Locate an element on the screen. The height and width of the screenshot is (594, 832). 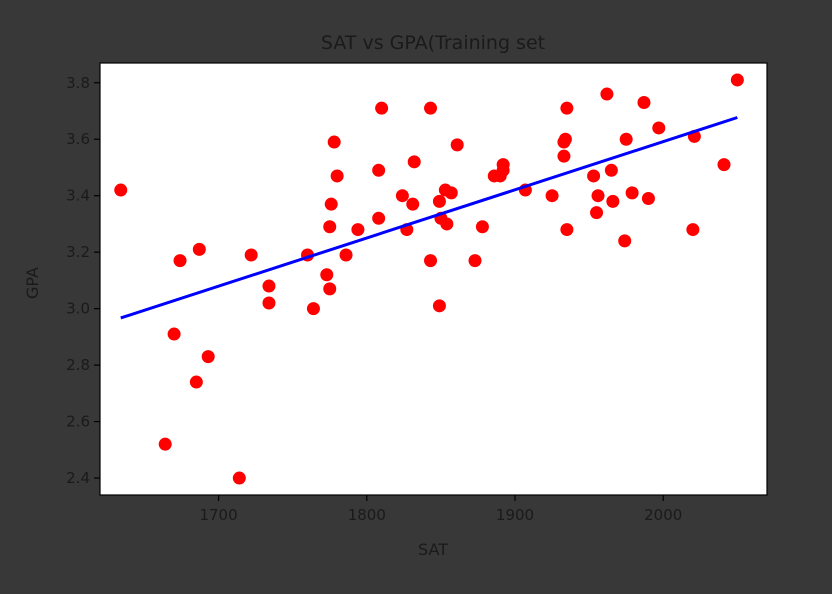
y-tick-label: 3.8 is located at coordinates (78, 83).